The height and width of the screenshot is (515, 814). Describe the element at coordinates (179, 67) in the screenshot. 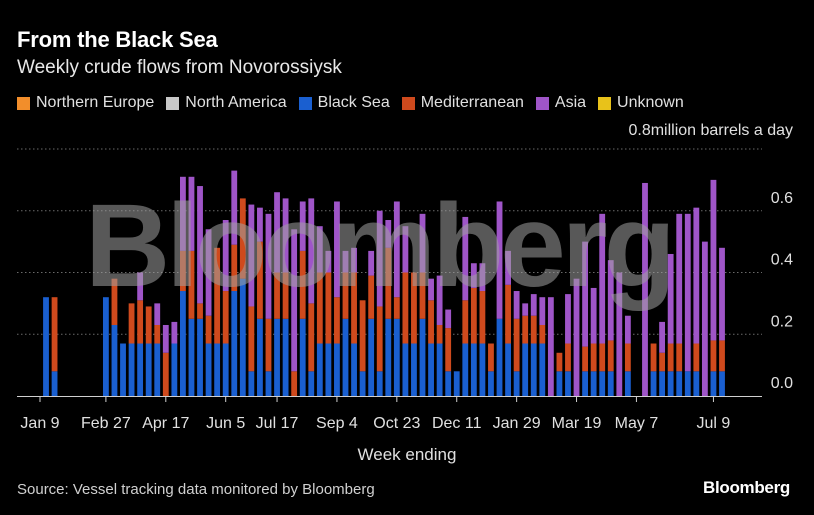

I see `chart-subtitle: Weekly crude flows from Novorossiysk` at that location.